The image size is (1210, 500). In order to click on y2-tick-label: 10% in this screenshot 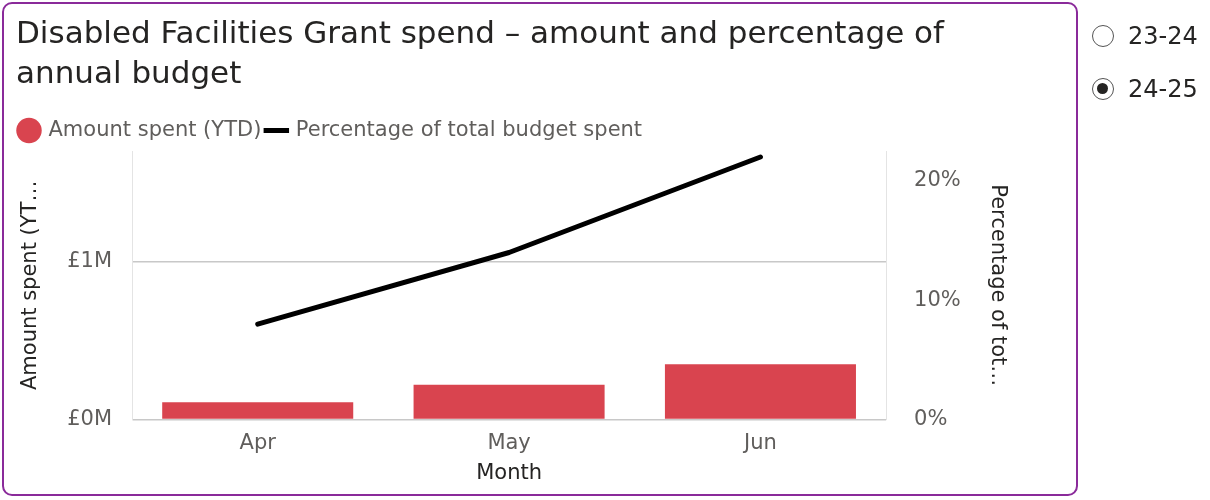, I will do `click(937, 298)`.